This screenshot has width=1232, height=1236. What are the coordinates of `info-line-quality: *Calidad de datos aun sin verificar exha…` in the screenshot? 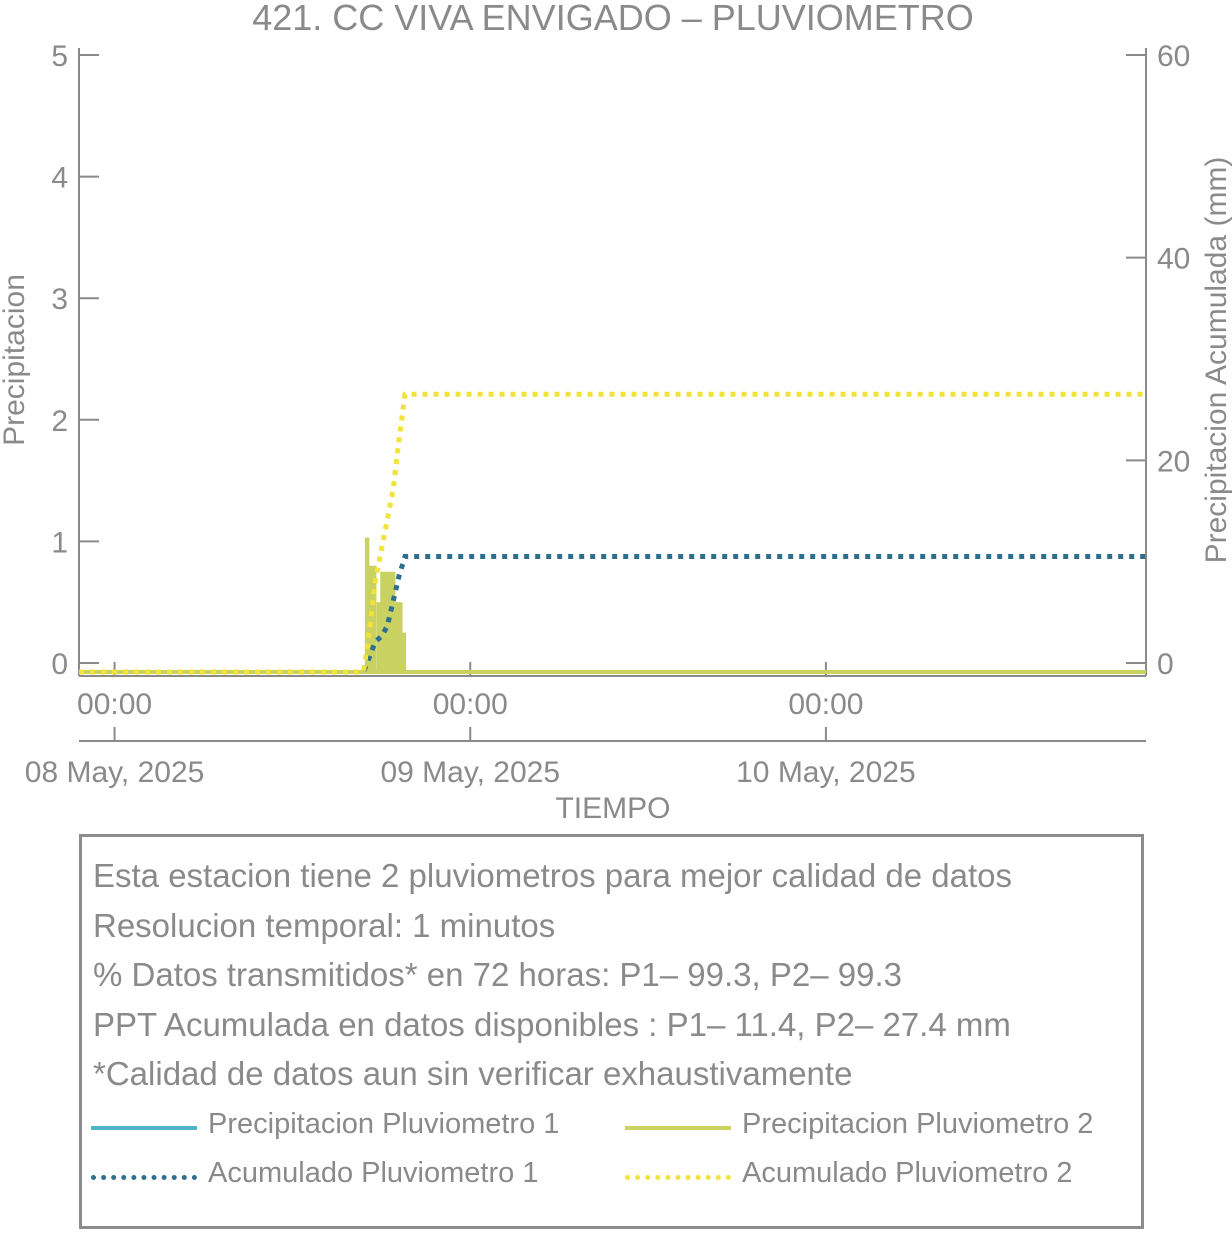 It's located at (473, 1073).